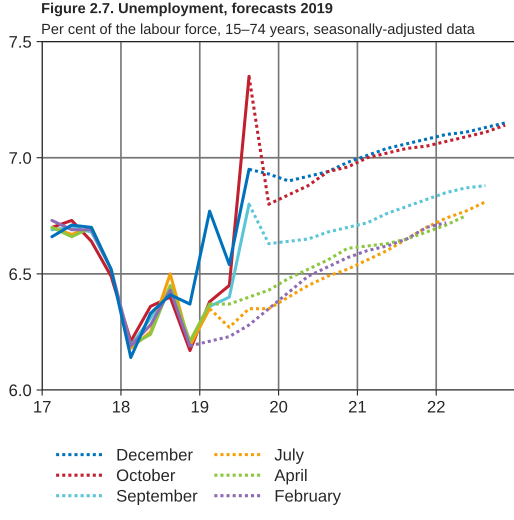 This screenshot has width=514, height=520. I want to click on legend-label: July, so click(289, 456).